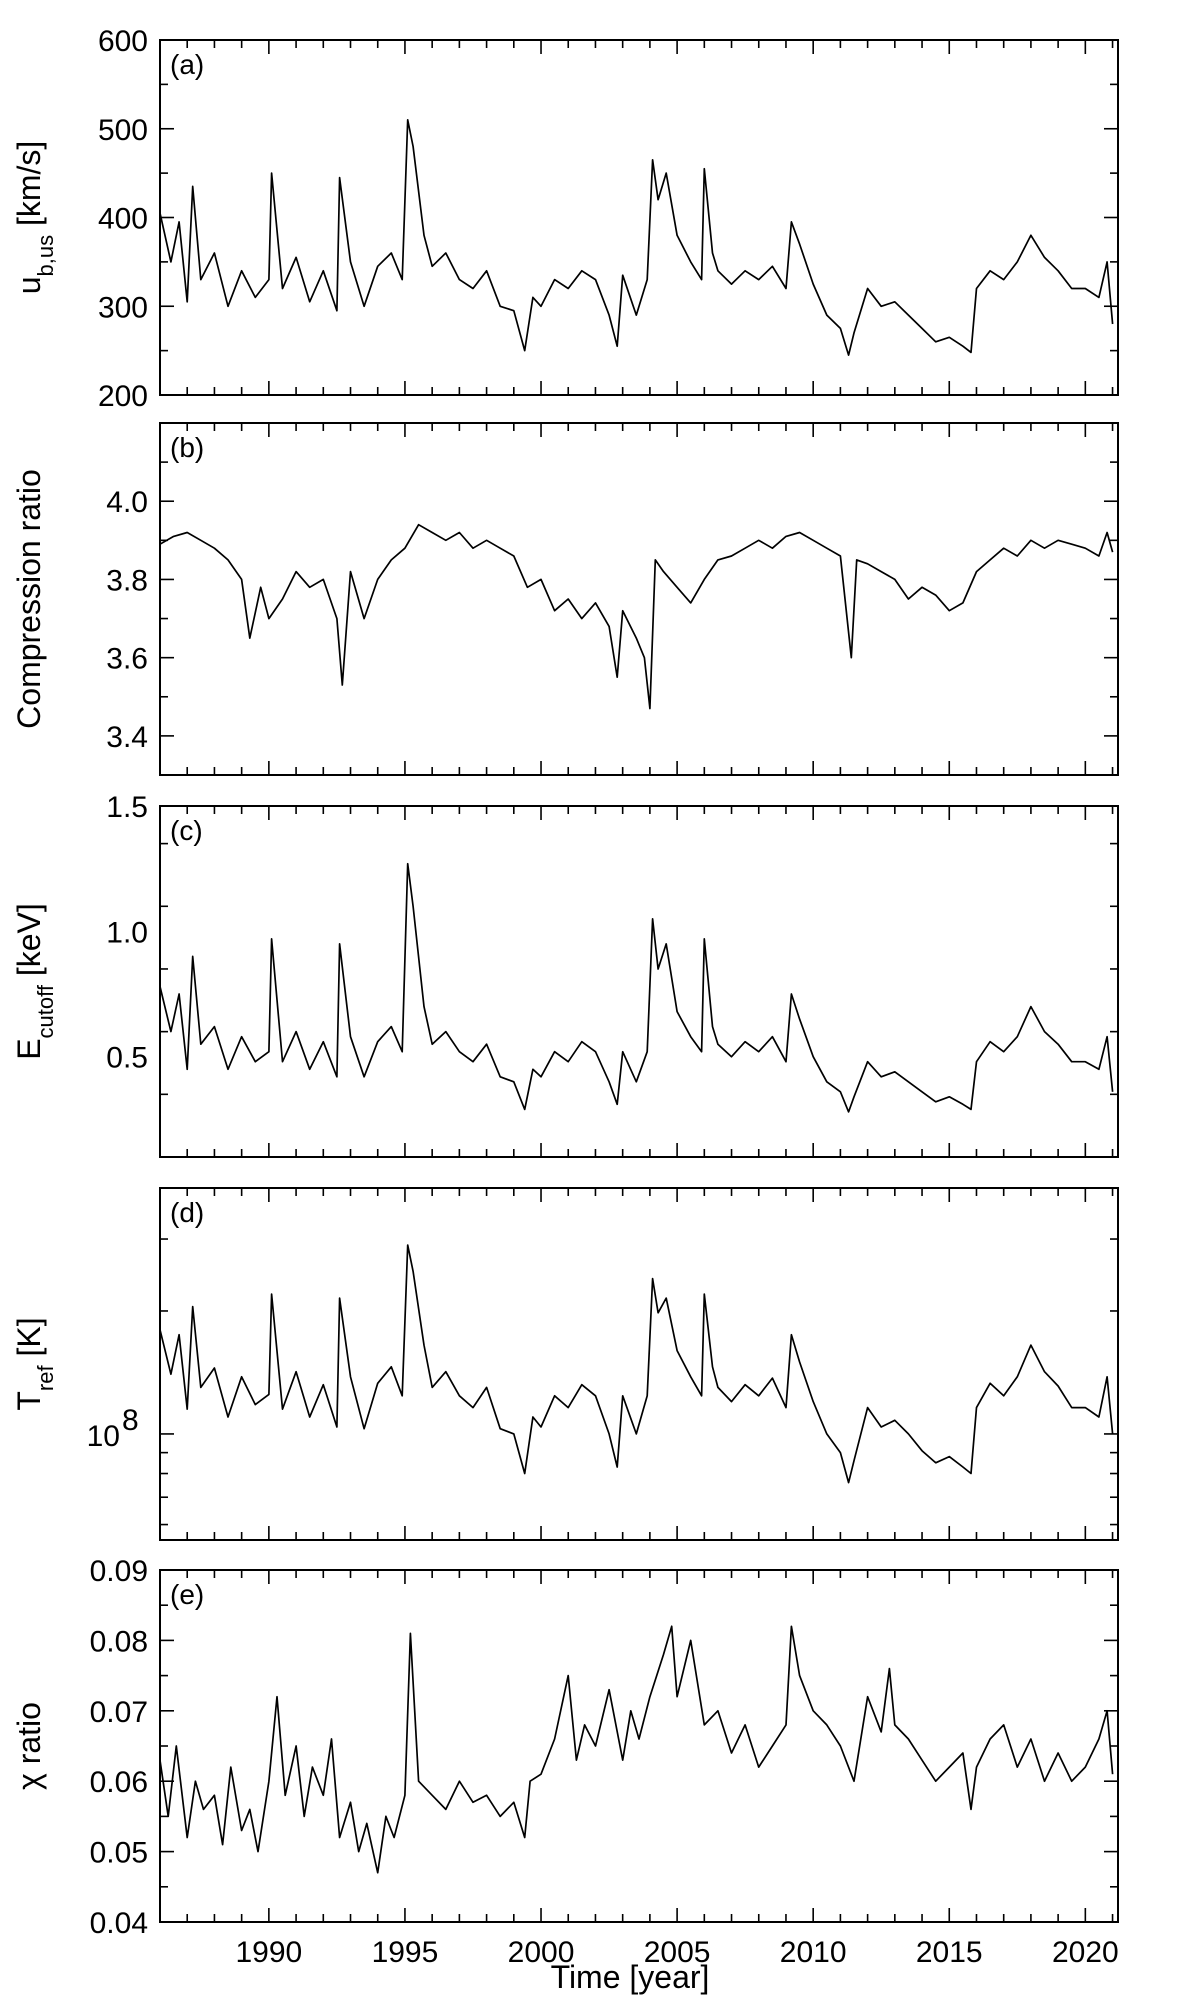 The height and width of the screenshot is (2000, 1200). What do you see at coordinates (29, 1341) in the screenshot?
I see `ylabel-unit: [K]` at bounding box center [29, 1341].